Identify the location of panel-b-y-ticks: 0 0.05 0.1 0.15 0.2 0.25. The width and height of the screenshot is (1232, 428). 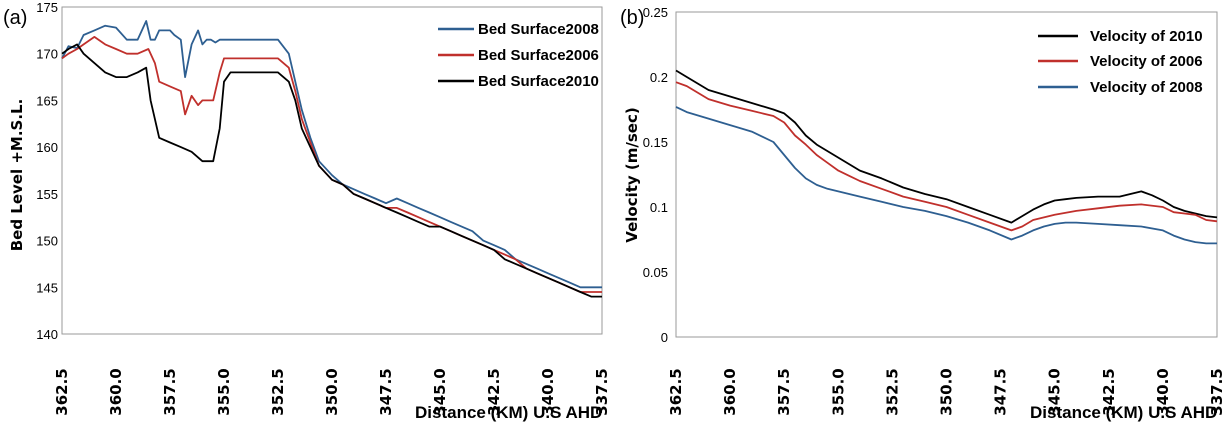
(655, 175).